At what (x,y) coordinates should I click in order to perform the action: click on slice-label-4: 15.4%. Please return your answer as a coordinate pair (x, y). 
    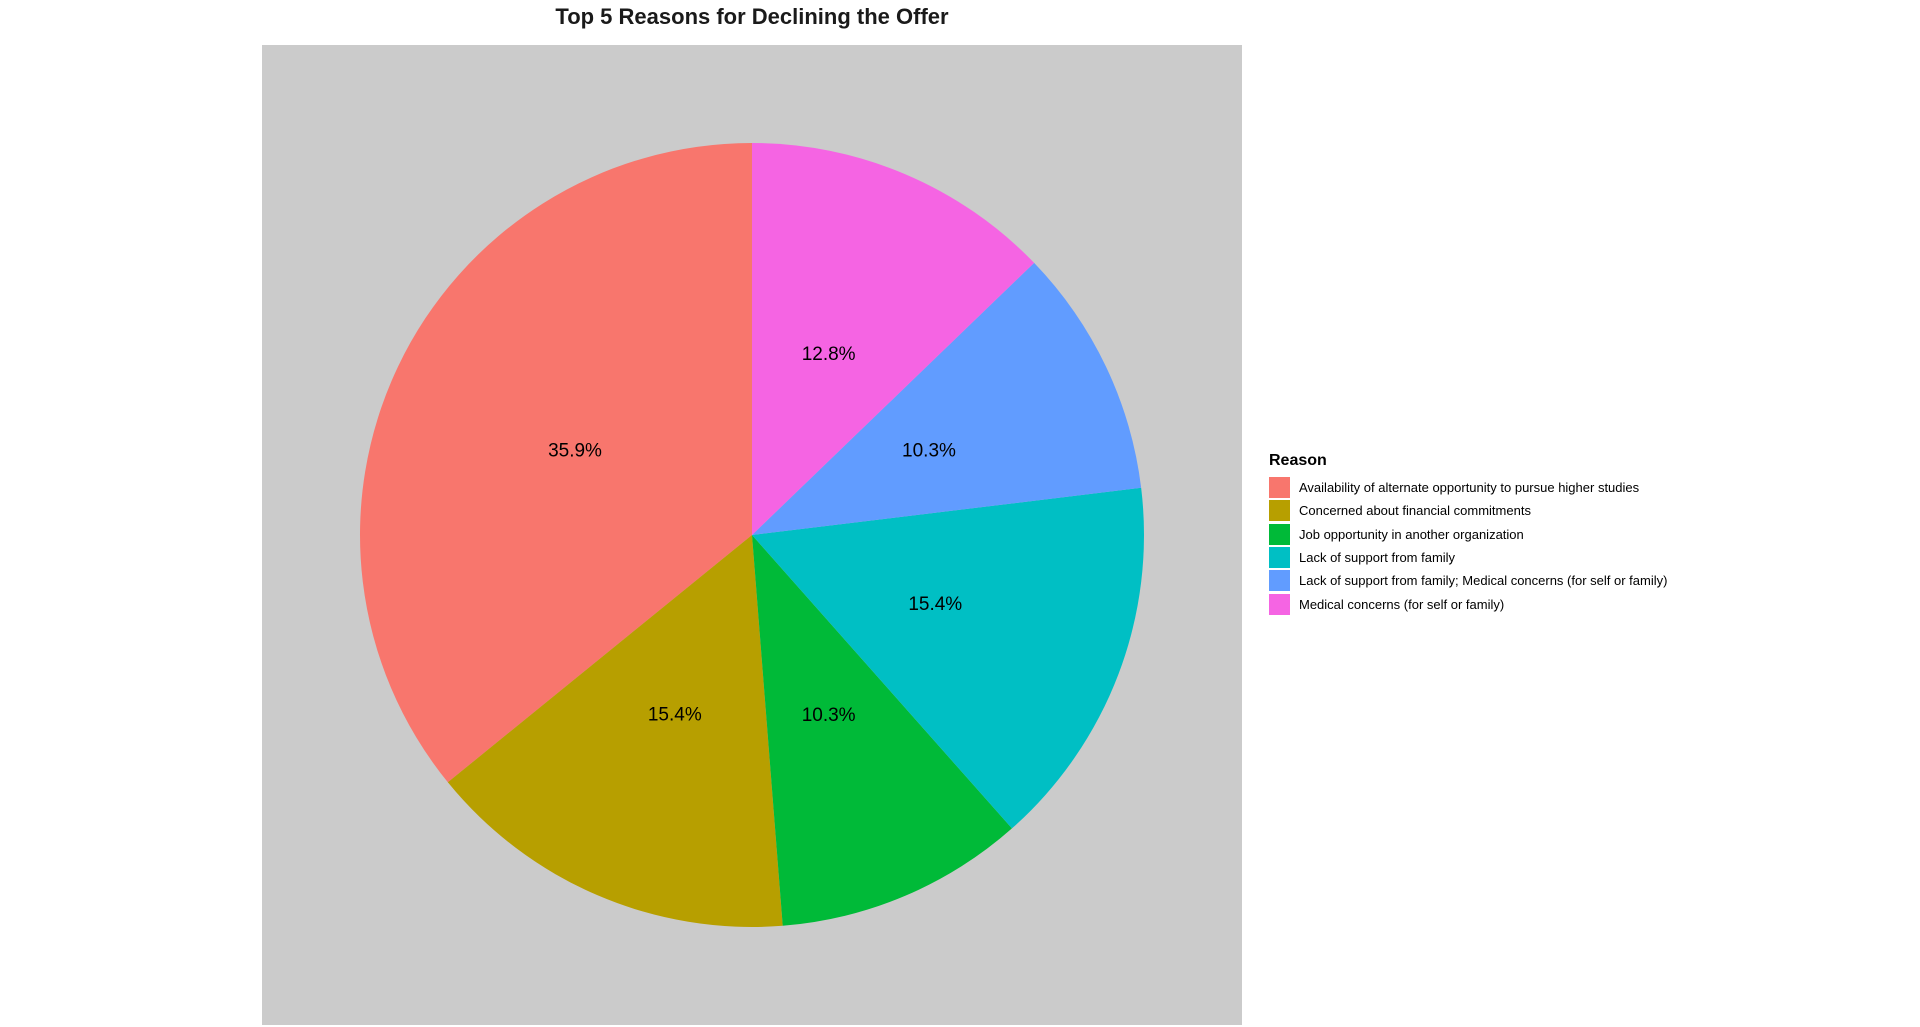
    Looking at the image, I should click on (935, 604).